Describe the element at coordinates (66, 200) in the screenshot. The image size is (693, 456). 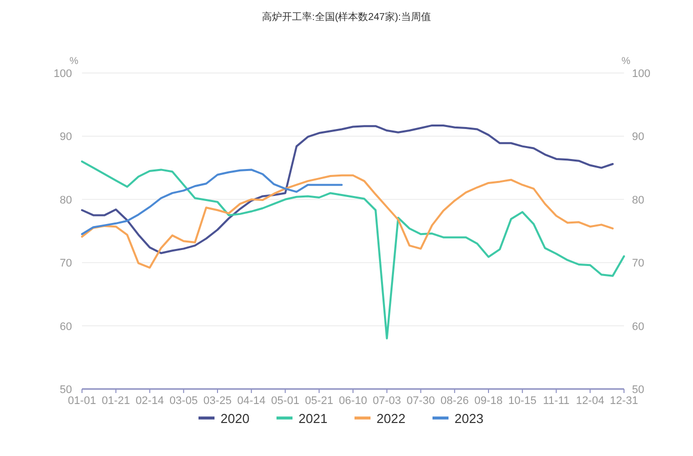
I see `y-tick-label: 80` at that location.